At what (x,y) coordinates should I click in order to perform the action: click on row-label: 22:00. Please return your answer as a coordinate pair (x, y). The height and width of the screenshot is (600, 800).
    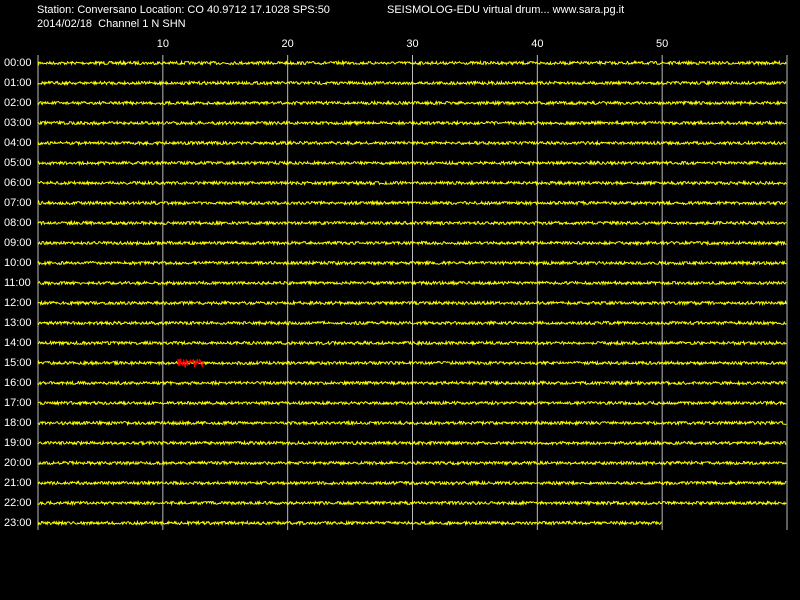
    Looking at the image, I should click on (18, 503).